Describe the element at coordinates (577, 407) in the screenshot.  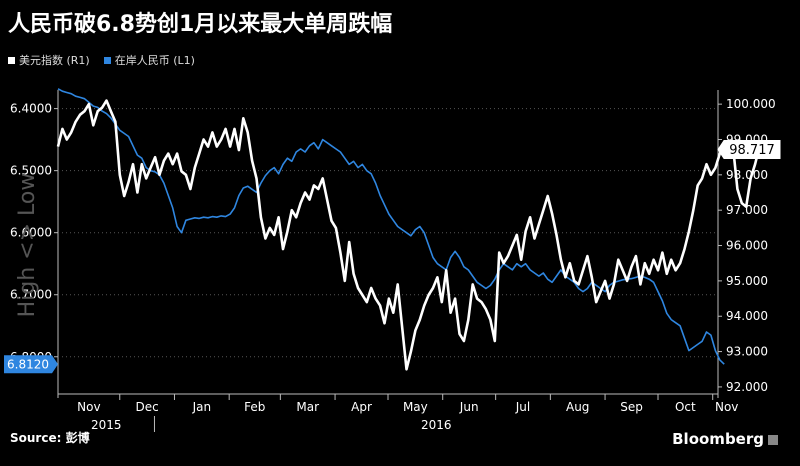
I see `month-label-9: Aug` at that location.